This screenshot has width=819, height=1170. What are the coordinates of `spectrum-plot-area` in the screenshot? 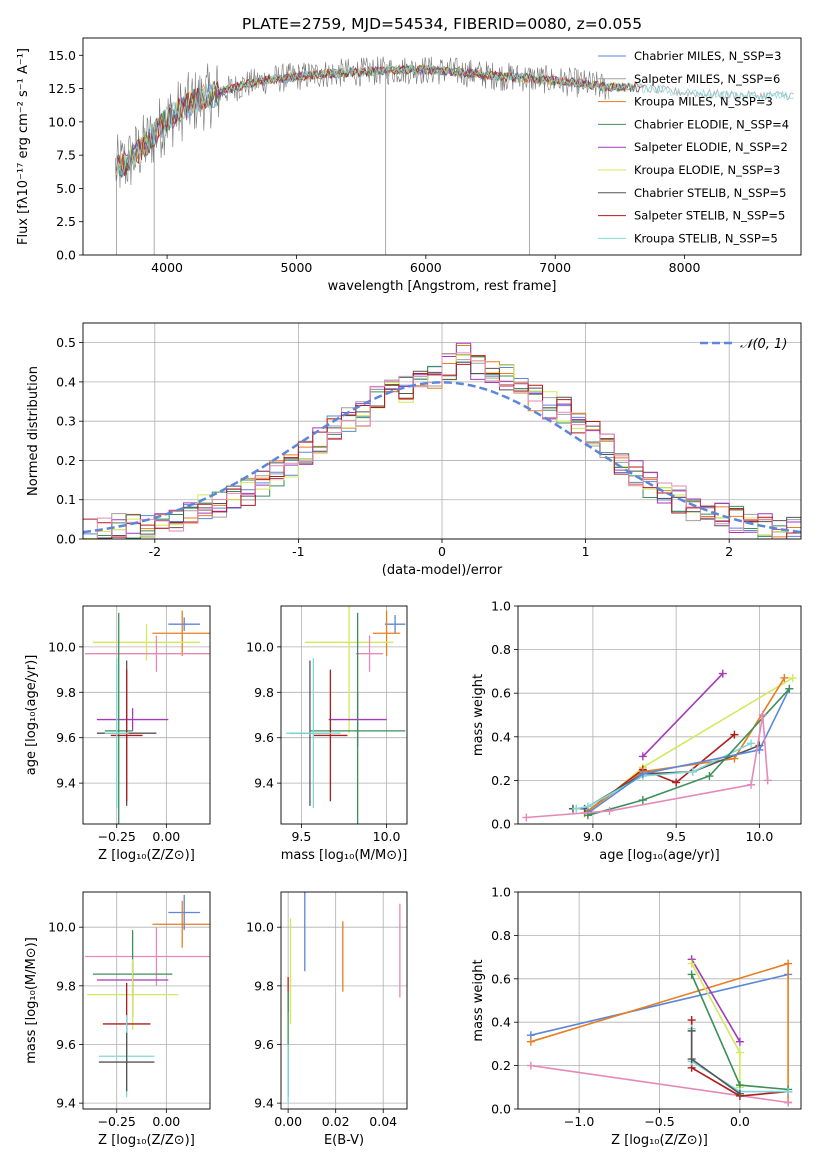 It's located at (454, 155).